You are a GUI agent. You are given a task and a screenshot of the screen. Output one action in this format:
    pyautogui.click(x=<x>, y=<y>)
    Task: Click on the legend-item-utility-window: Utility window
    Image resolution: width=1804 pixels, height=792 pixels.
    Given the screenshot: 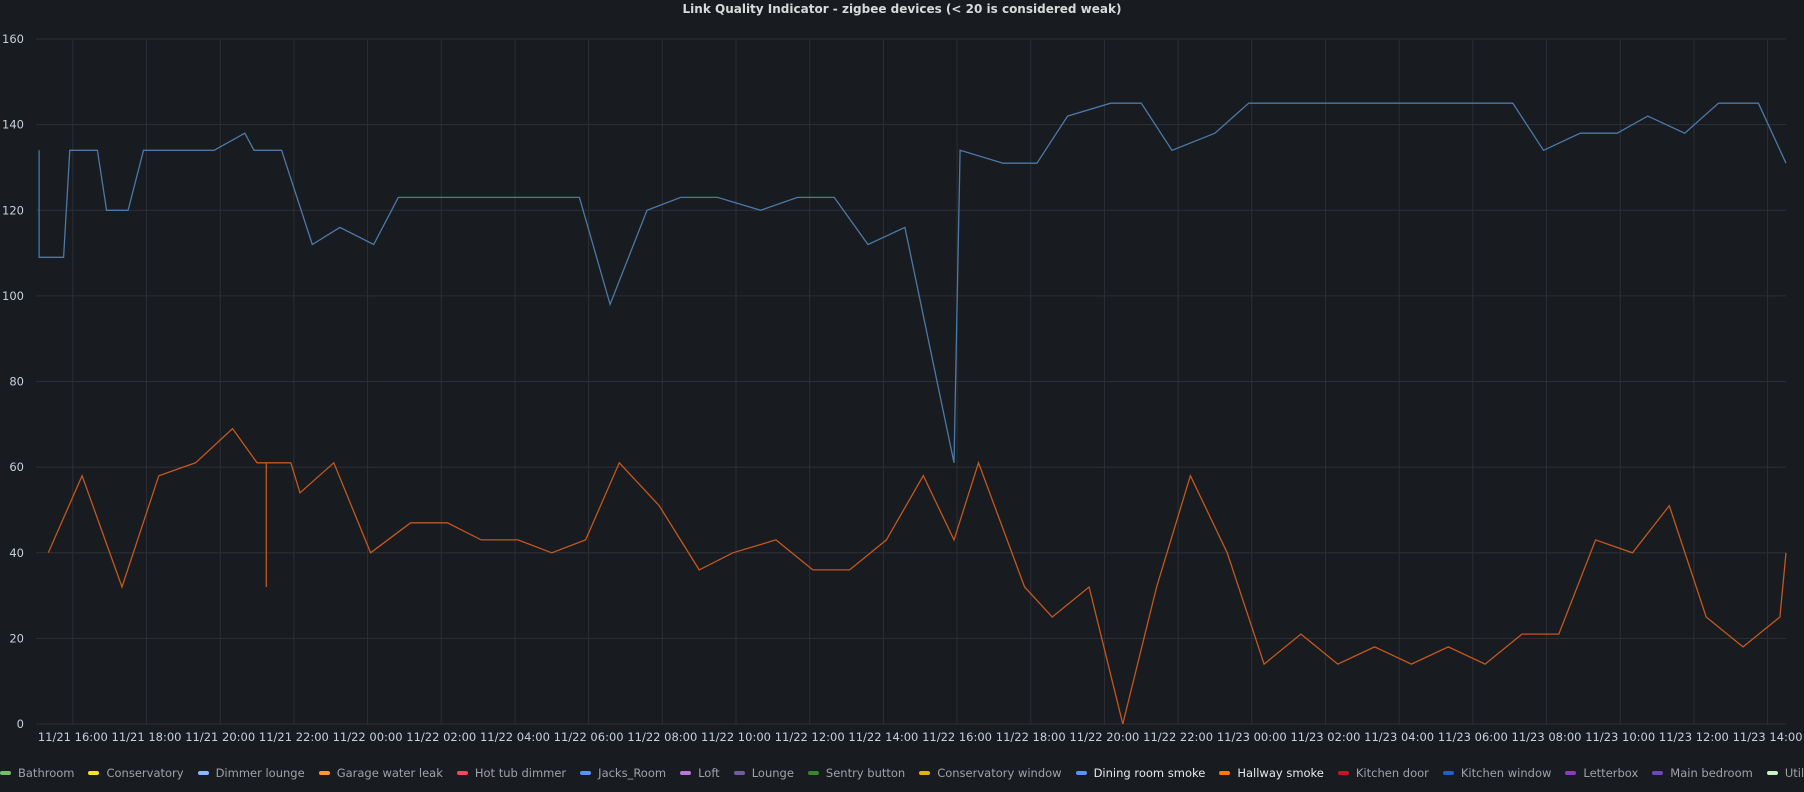 What is the action you would take?
    pyautogui.click(x=1785, y=773)
    